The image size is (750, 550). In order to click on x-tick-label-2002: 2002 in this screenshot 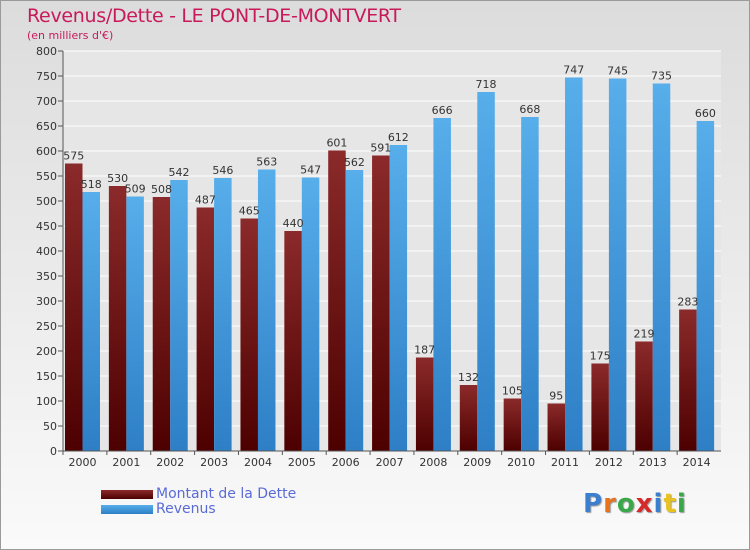, I will do `click(170, 462)`.